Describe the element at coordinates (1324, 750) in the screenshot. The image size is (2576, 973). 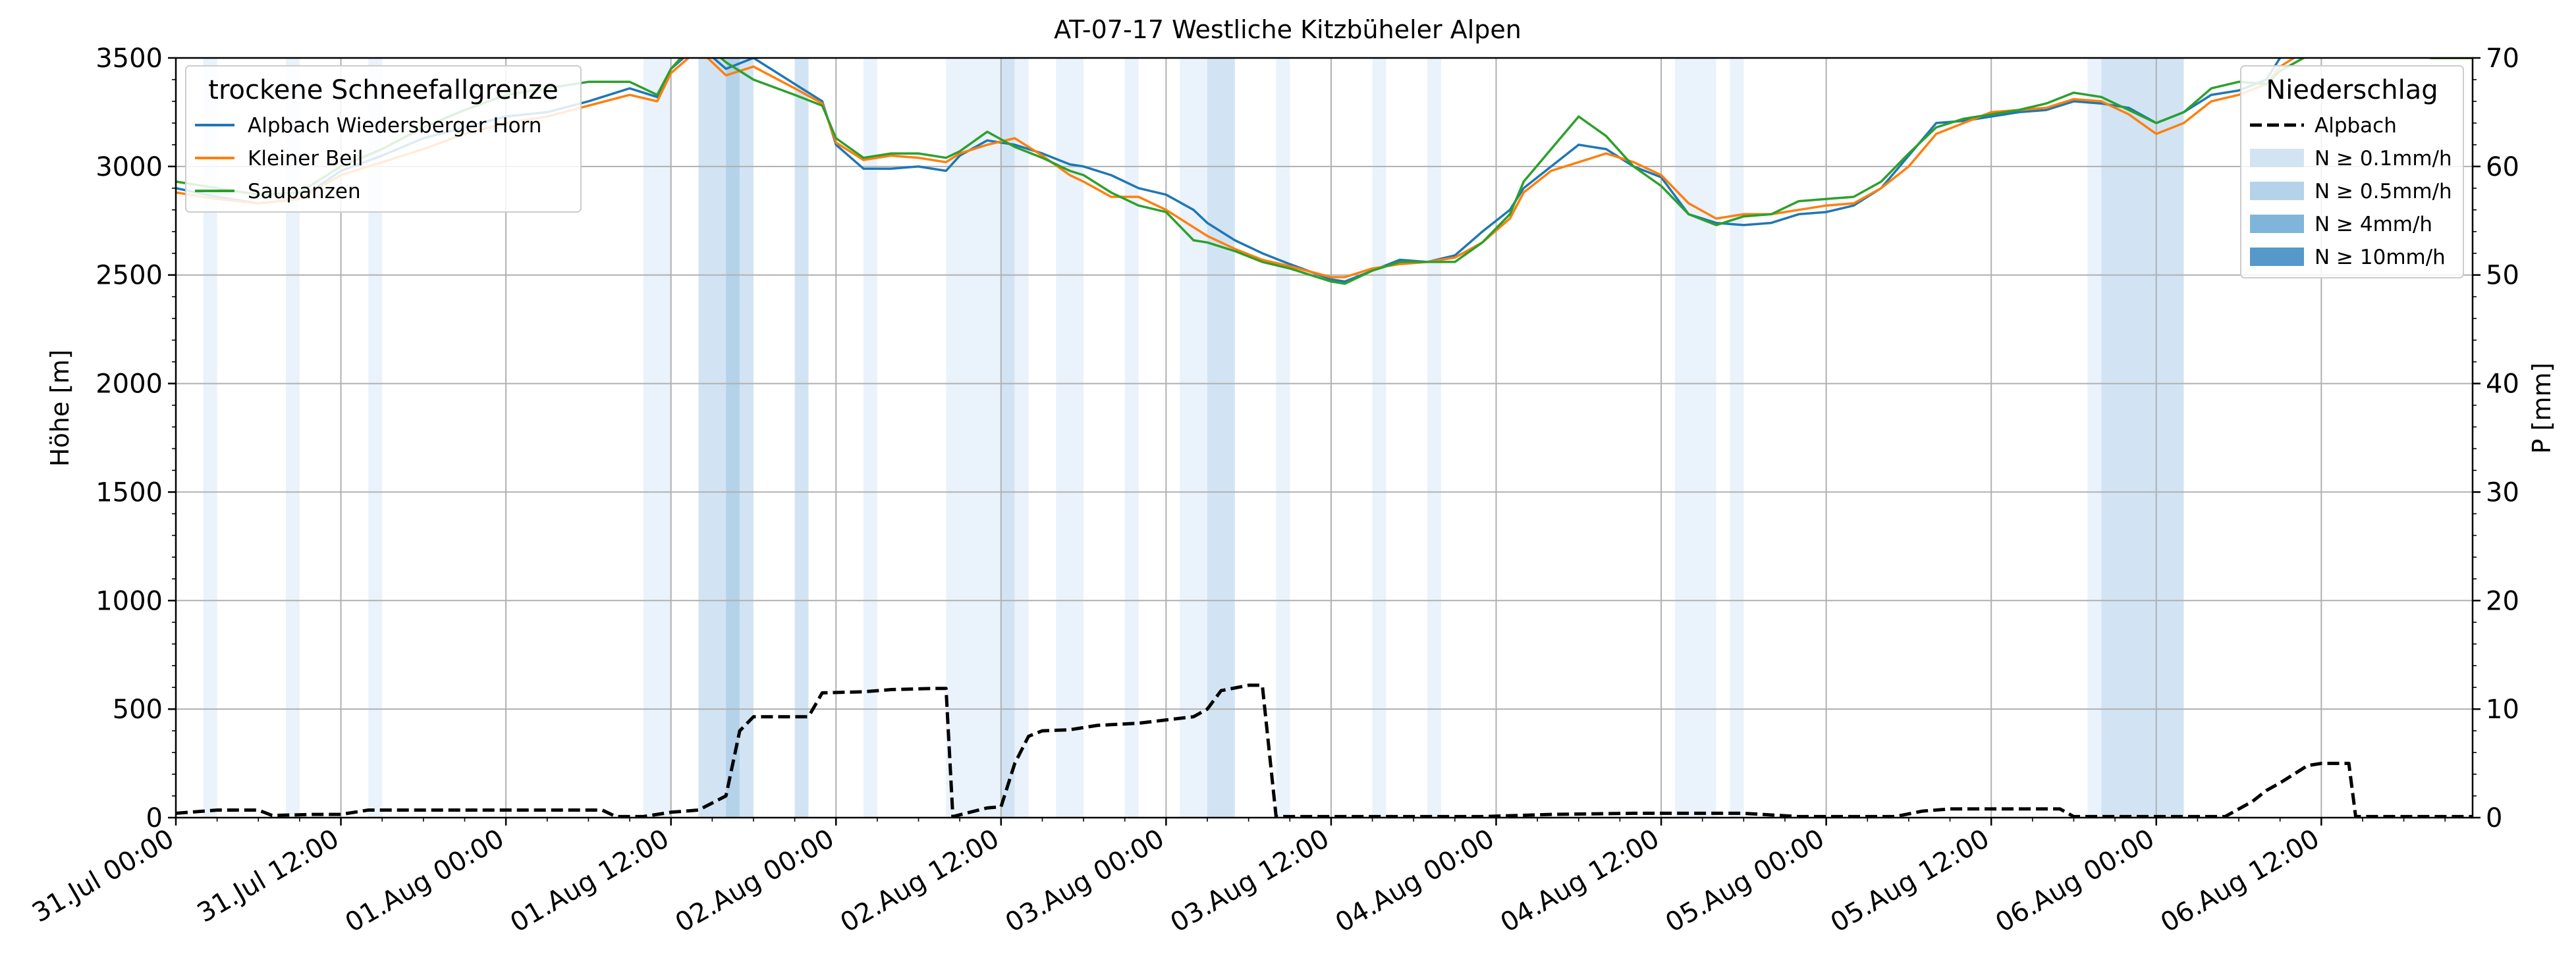
I see `series-line-alpbach` at that location.